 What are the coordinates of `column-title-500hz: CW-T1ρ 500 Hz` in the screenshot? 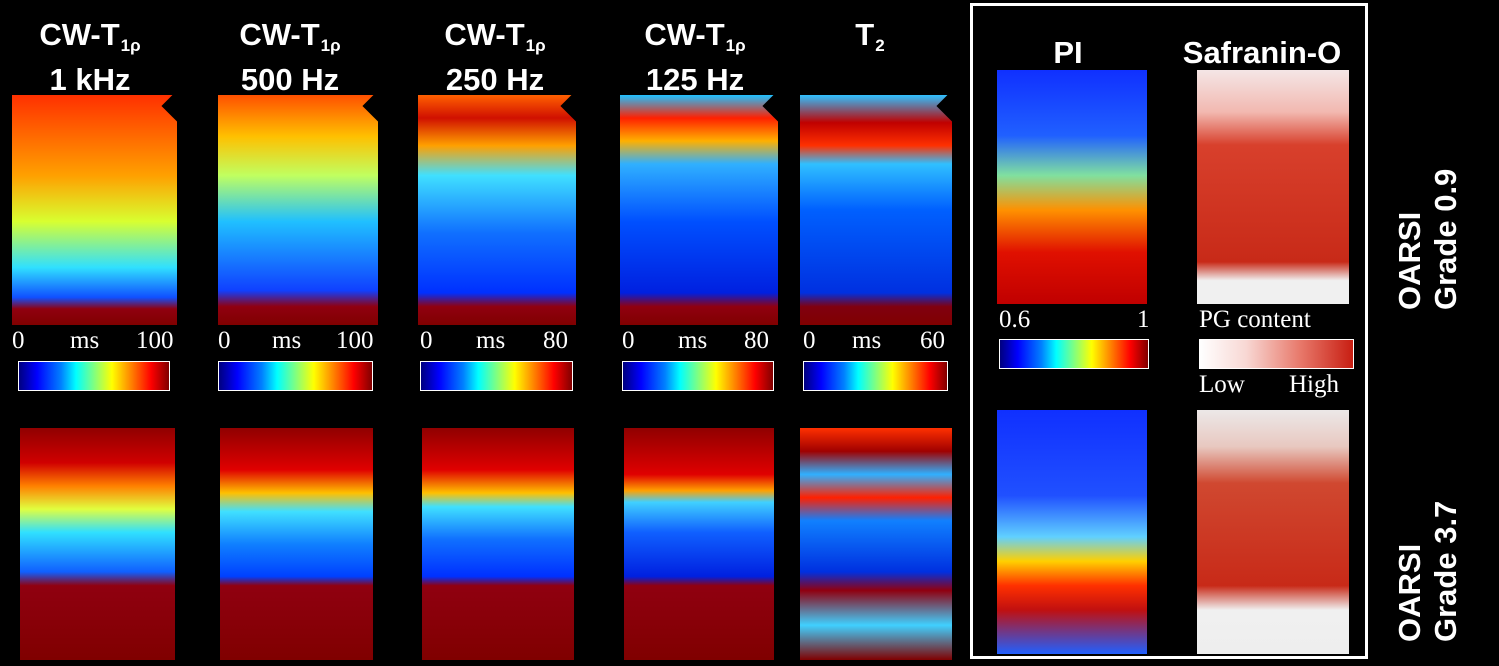 It's located at (290, 57).